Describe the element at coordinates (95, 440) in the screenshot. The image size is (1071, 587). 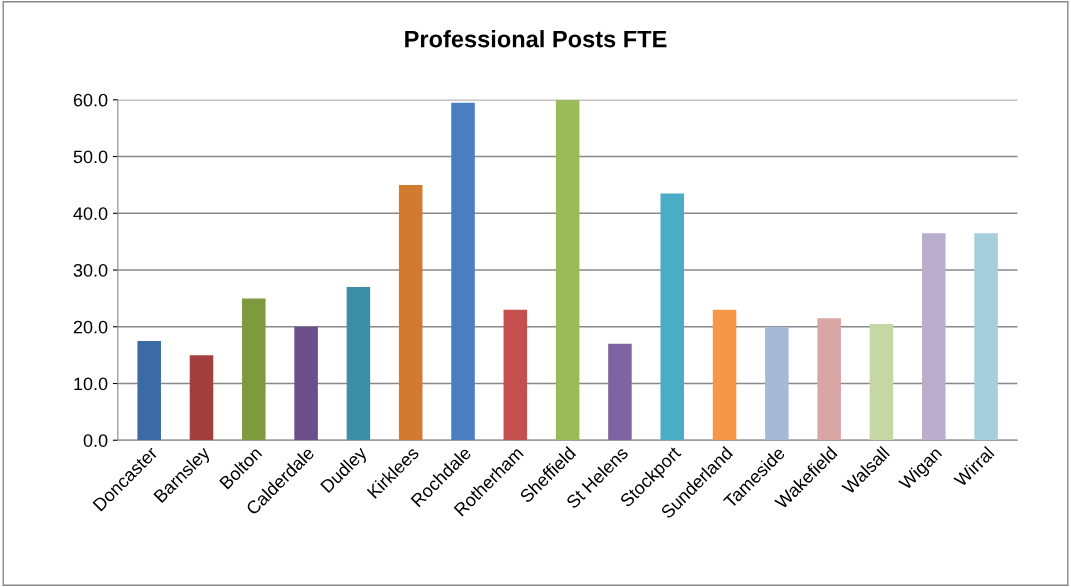
I see `y-tick-label: 0.0` at that location.